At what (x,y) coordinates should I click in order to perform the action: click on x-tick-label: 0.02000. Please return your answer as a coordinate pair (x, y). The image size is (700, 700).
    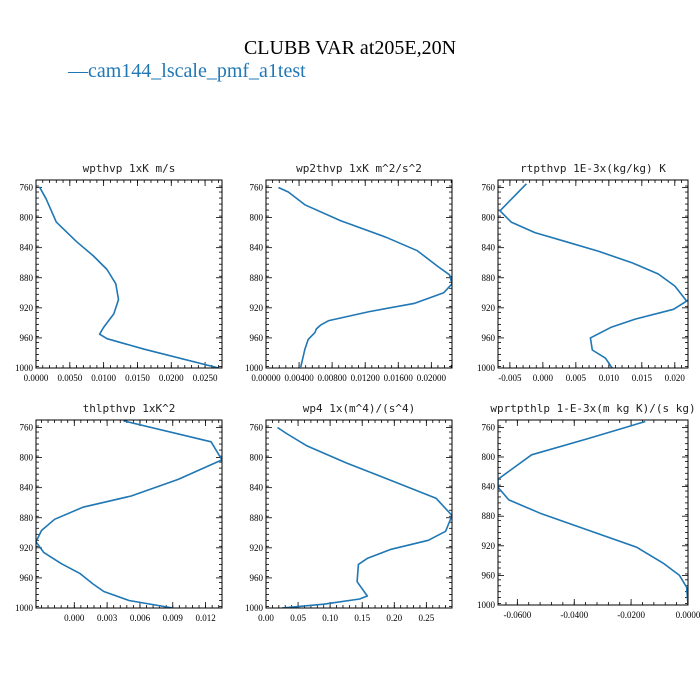
    Looking at the image, I should click on (432, 378).